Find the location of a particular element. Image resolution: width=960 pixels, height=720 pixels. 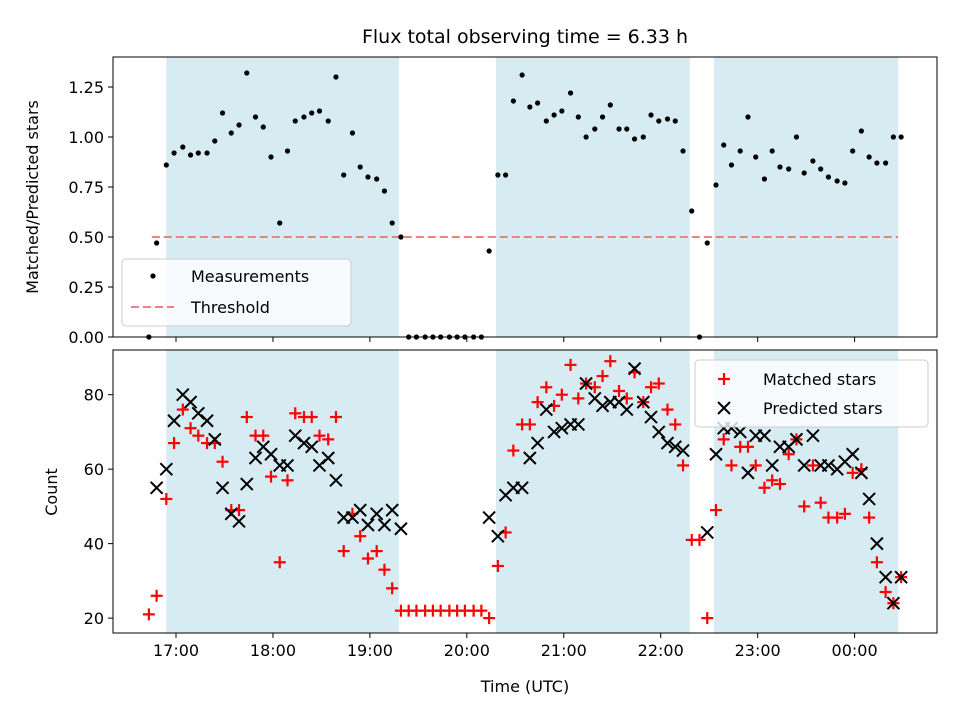

ratio-ytick-label-0: 0.00 is located at coordinates (86, 337).